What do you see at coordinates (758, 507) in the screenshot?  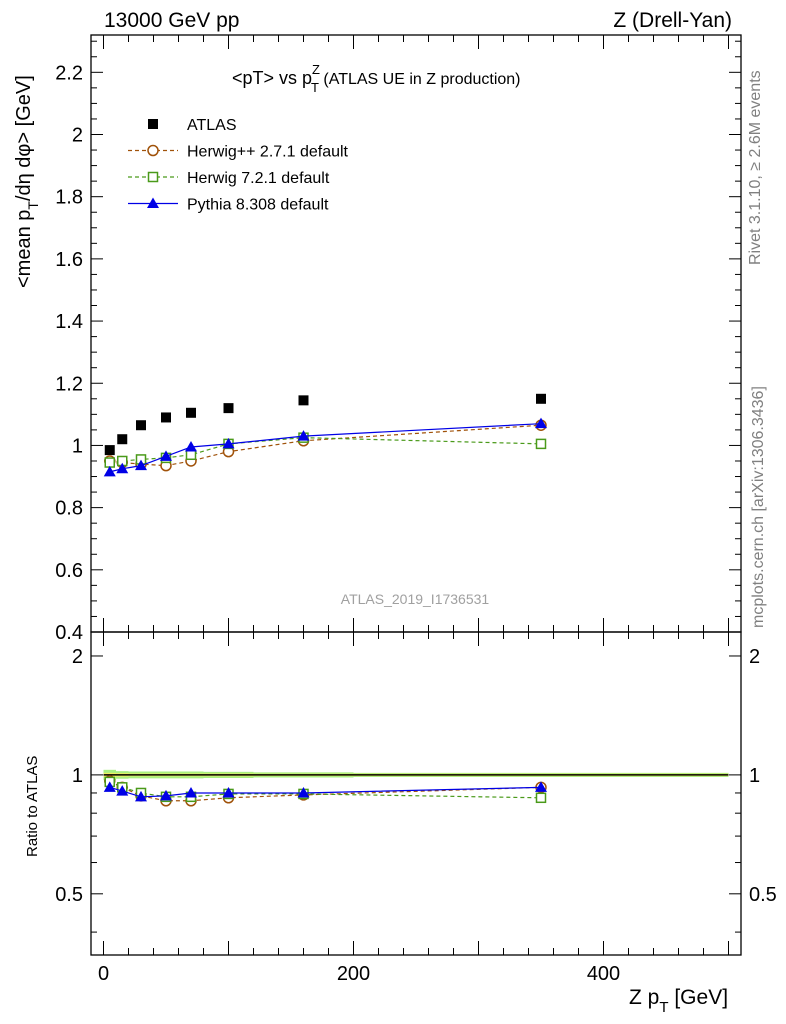 I see `mcplots-label: mcplots.cern.ch [arXiv:1306.3436]` at bounding box center [758, 507].